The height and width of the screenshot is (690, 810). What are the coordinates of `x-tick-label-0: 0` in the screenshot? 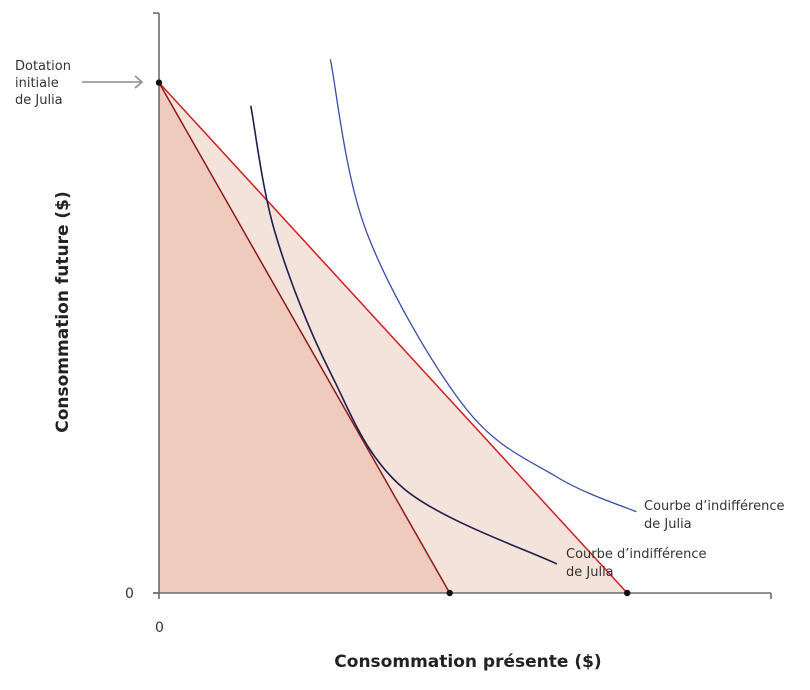 It's located at (159, 628).